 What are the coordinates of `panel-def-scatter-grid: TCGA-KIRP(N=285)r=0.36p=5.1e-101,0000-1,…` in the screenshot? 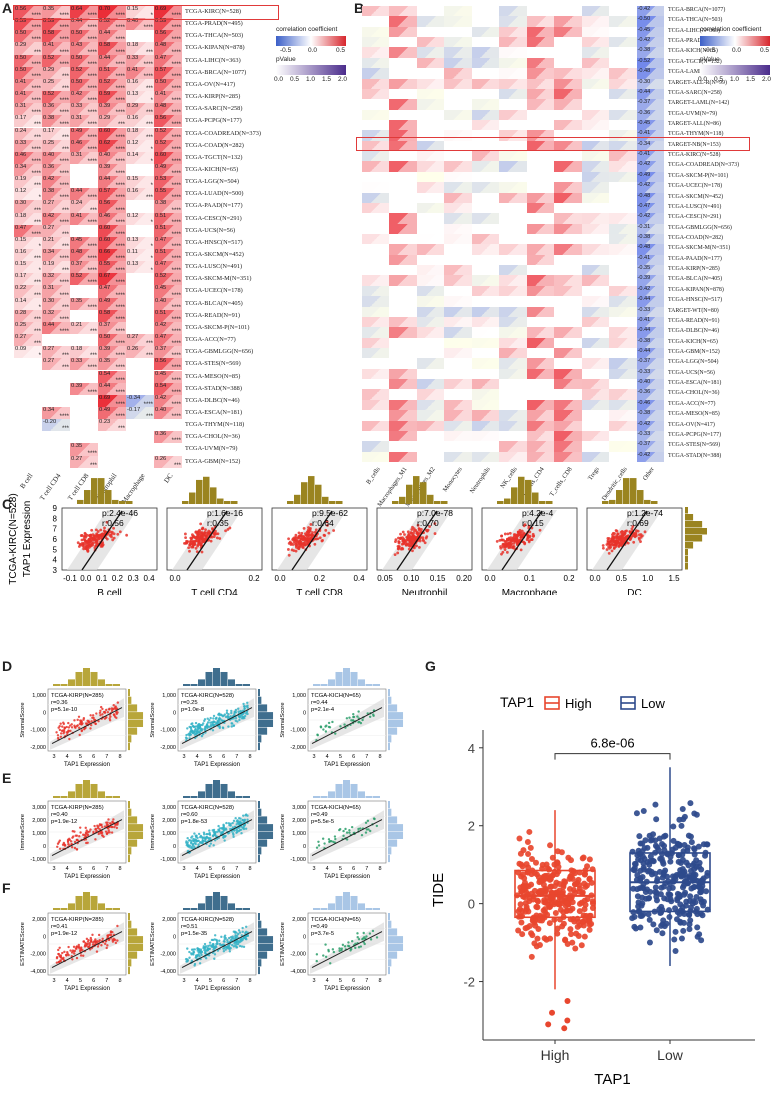 It's located at (212, 830).